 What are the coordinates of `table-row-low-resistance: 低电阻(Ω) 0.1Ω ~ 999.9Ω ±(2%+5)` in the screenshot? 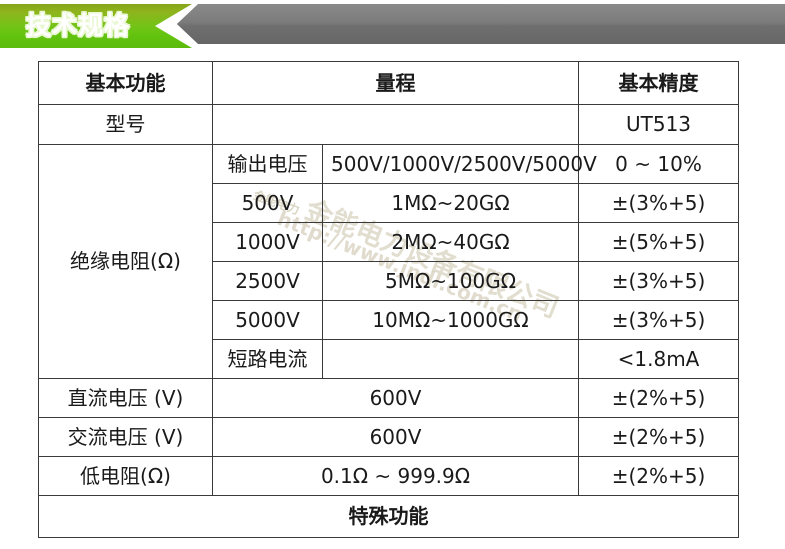 It's located at (388, 476).